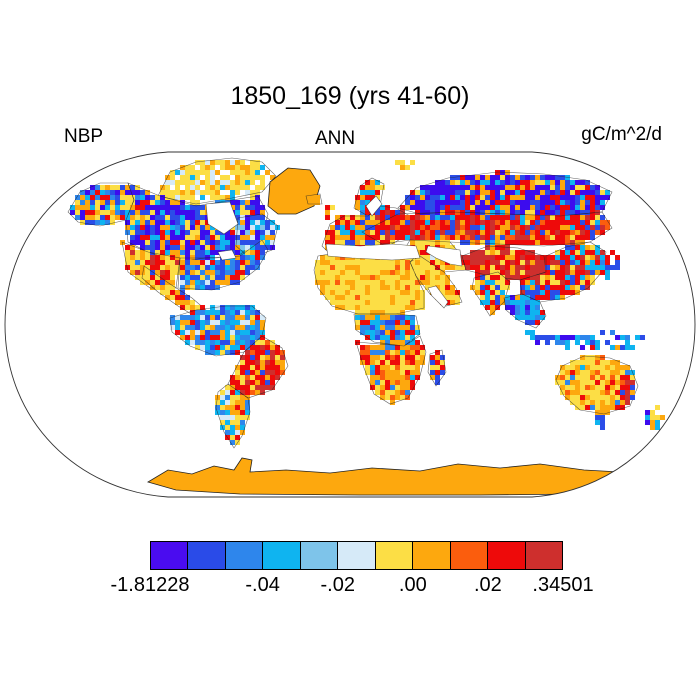 The image size is (700, 700). Describe the element at coordinates (84, 136) in the screenshot. I see `variable-label: NBP` at that location.